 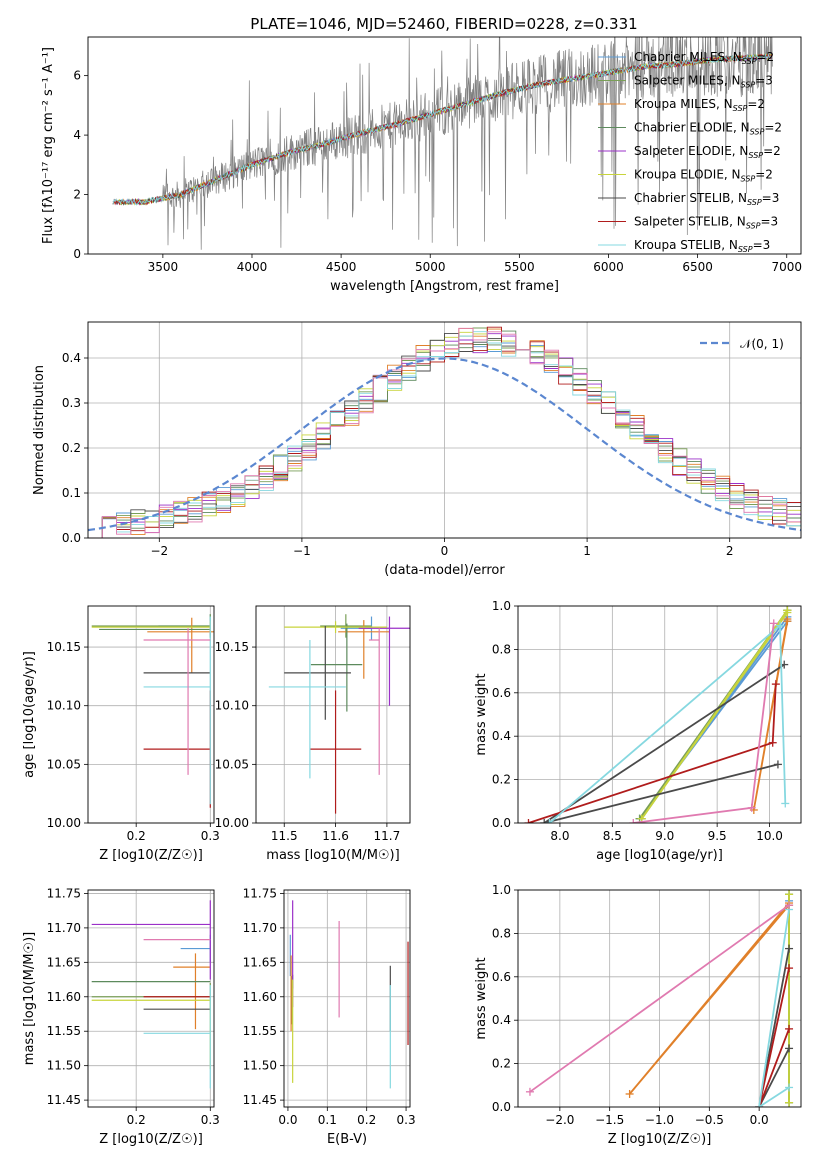 I want to click on age_vs_Z-grid, so click(x=151, y=715).